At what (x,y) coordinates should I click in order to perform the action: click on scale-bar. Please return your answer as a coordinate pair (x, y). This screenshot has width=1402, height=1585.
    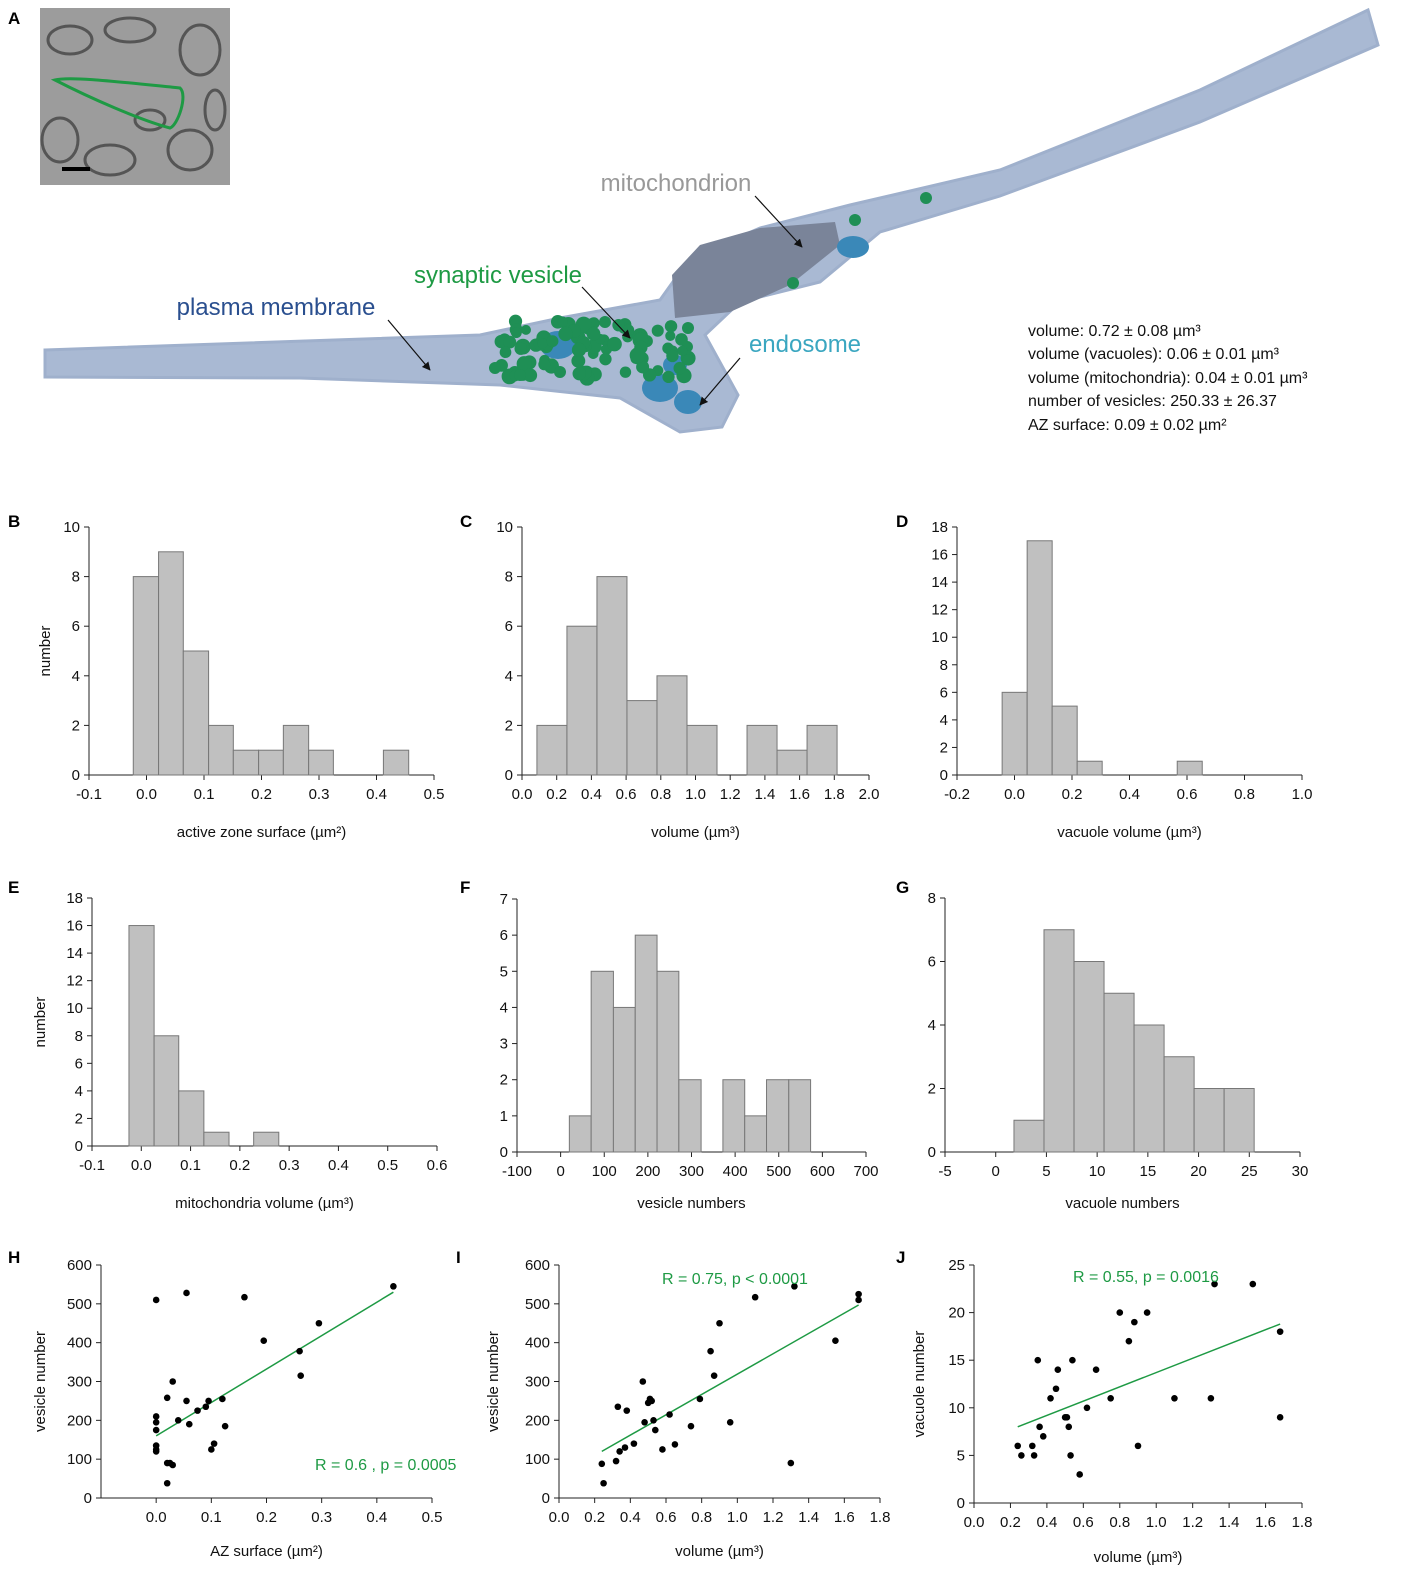
    Looking at the image, I should click on (76, 169).